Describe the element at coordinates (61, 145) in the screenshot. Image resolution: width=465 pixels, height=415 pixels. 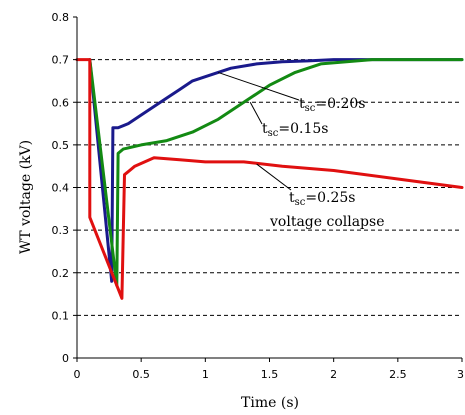
I see `y-tick-label: 0.5` at that location.